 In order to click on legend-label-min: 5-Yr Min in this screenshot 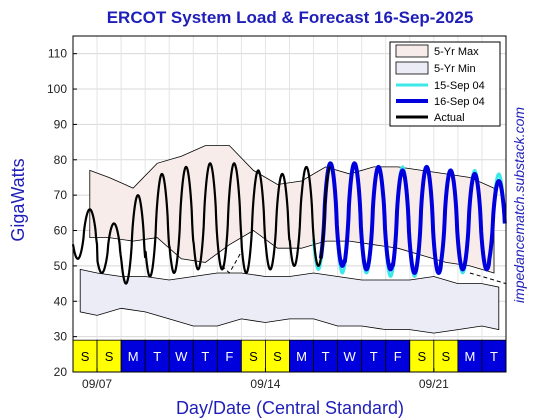, I will do `click(455, 69)`.